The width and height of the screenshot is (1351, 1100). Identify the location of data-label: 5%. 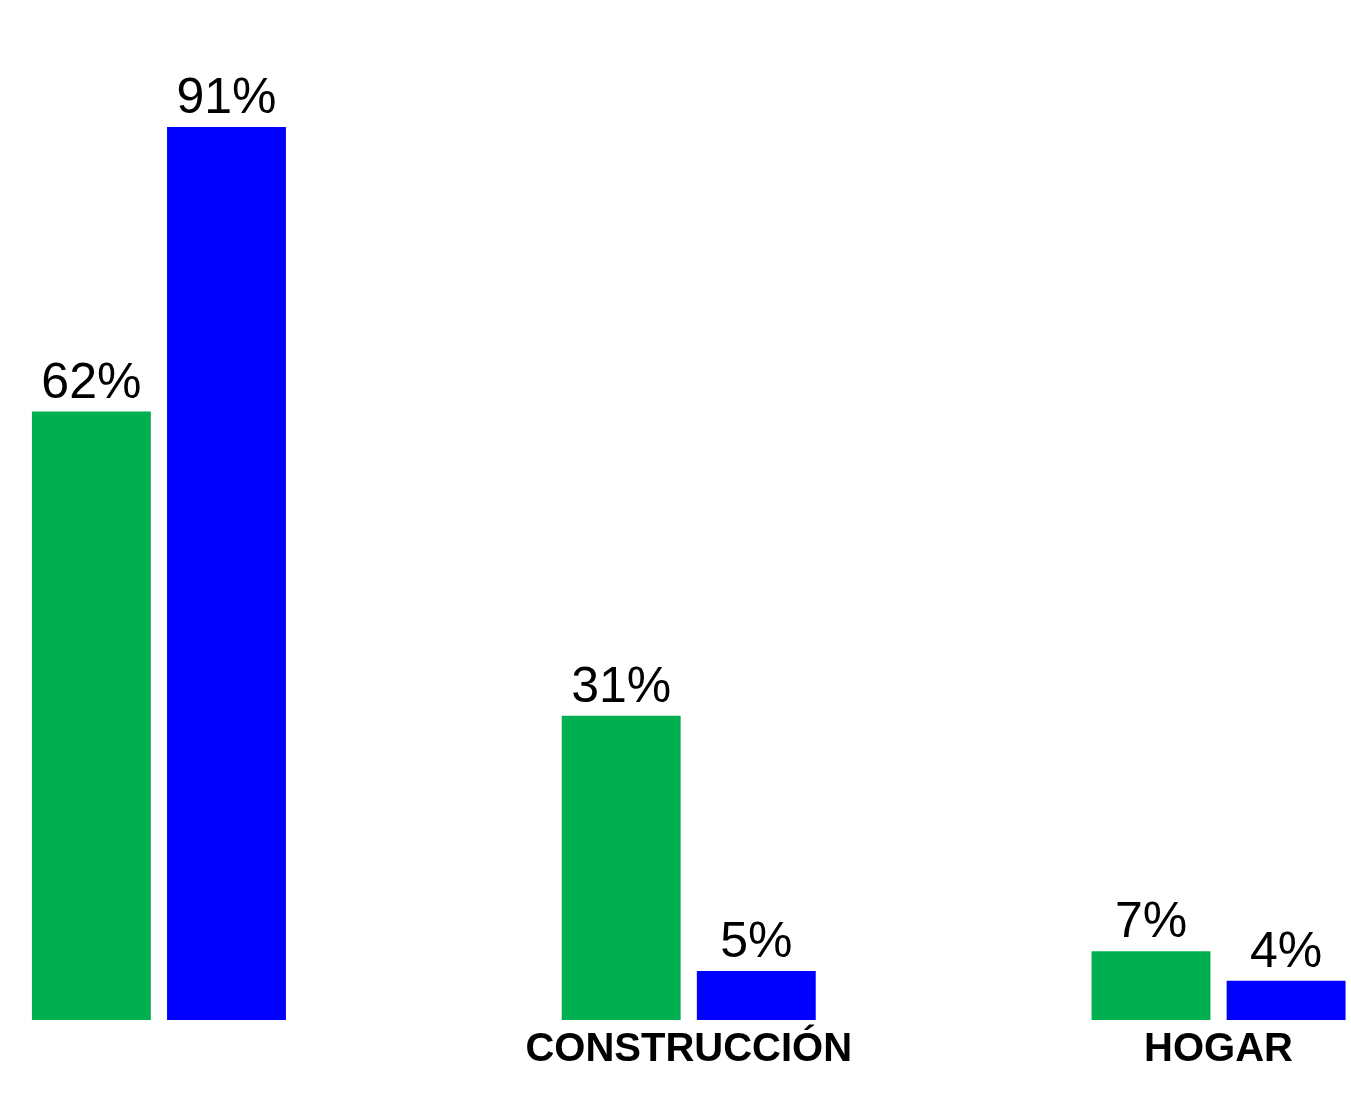
(756, 939).